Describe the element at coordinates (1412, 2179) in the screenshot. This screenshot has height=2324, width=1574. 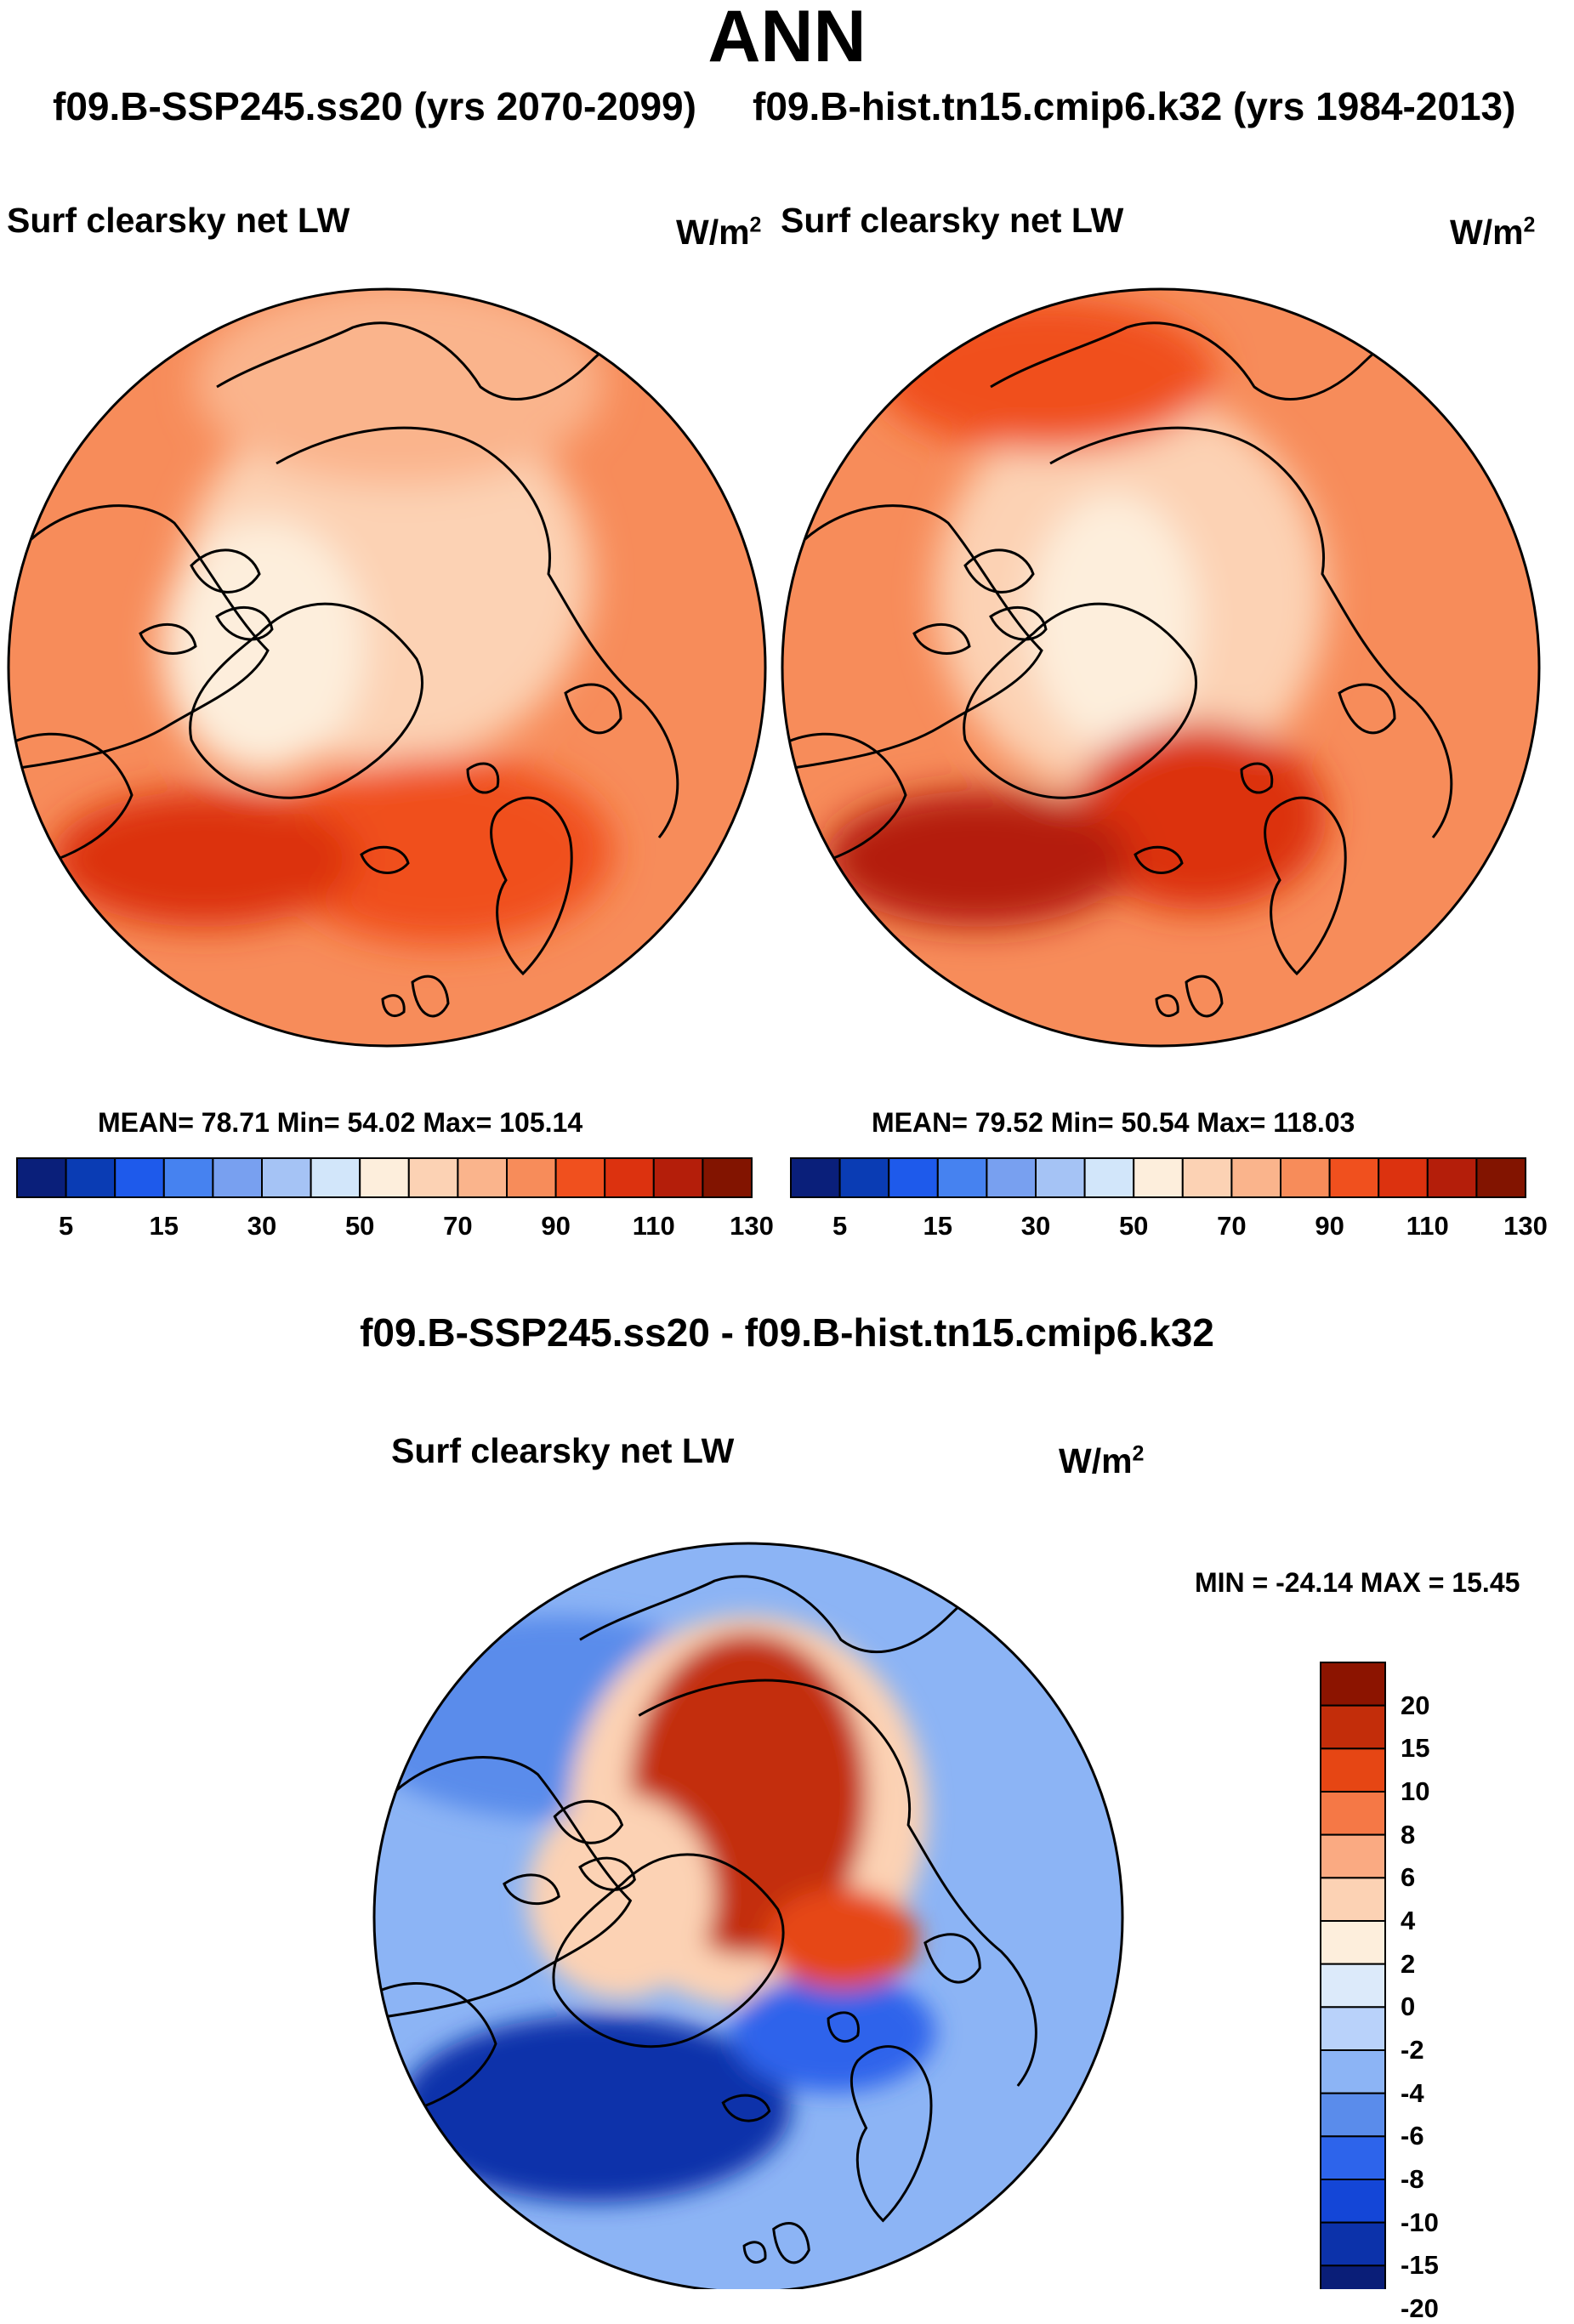
I see `colorbar-tick-label: -8` at that location.